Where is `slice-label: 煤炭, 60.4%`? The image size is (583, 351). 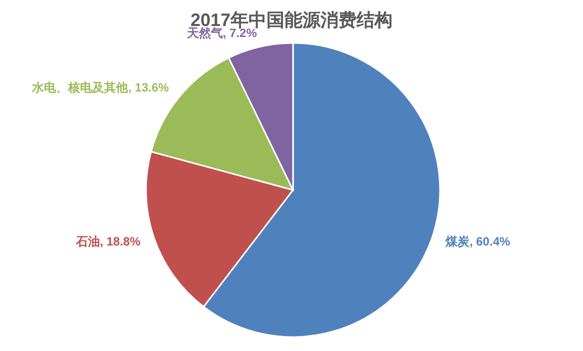
slice-label: 煤炭, 60.4% is located at coordinates (477, 241).